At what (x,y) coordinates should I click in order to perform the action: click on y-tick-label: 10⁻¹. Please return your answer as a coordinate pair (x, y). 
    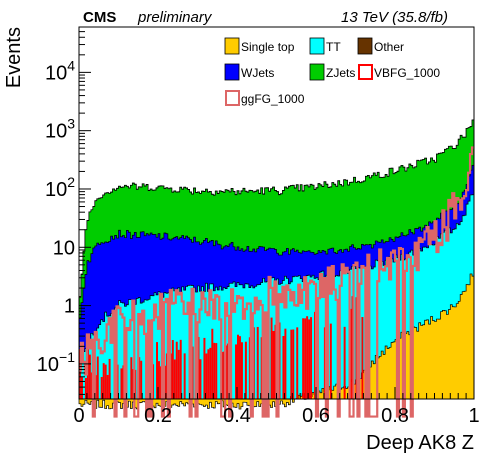
    Looking at the image, I should click on (56, 362).